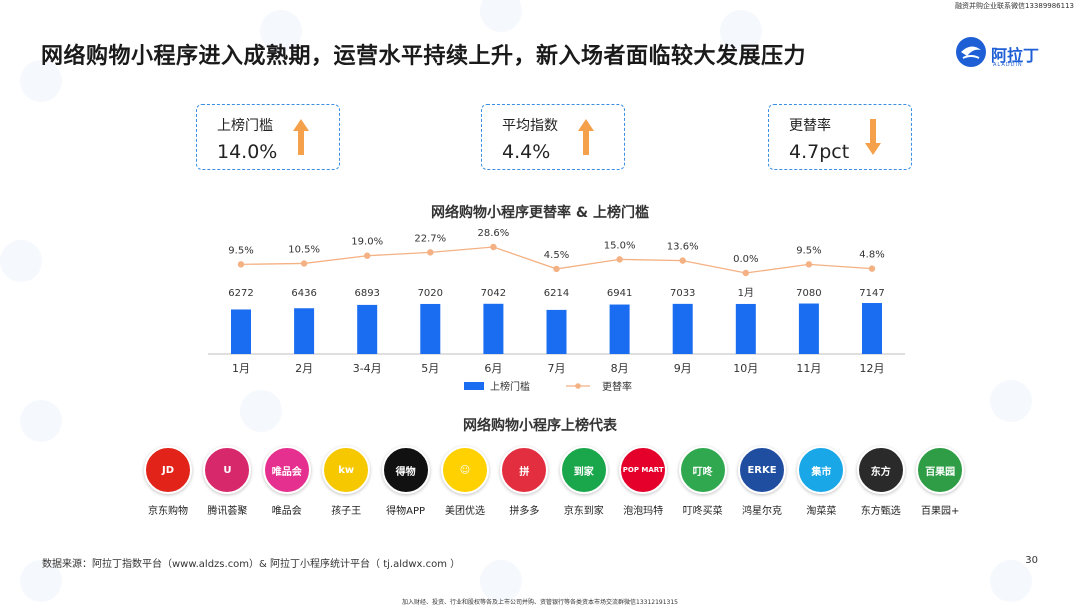  Describe the element at coordinates (617, 386) in the screenshot. I see `legend-label-turnover: 更替率` at that location.